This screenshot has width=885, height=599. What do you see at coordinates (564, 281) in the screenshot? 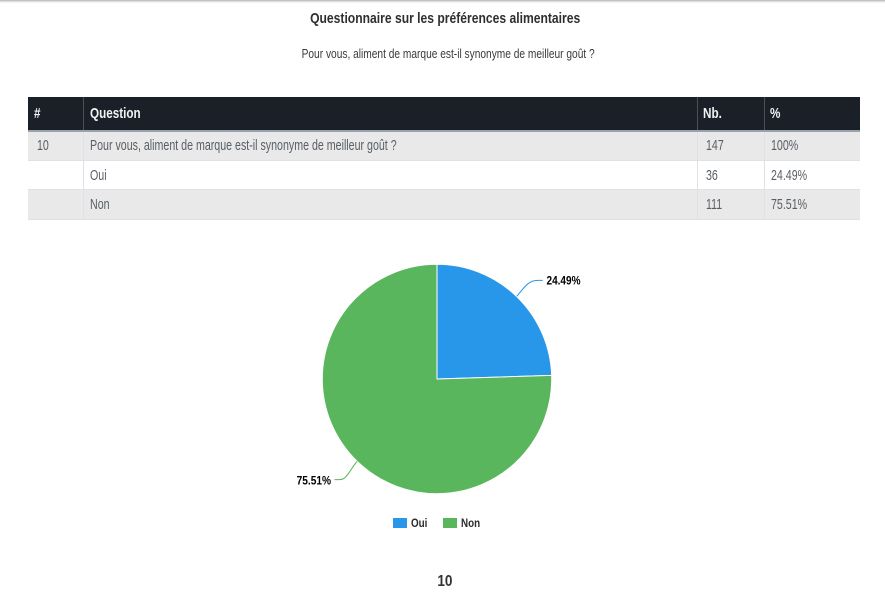
I see `svg-text: 24.49%` at bounding box center [564, 281].